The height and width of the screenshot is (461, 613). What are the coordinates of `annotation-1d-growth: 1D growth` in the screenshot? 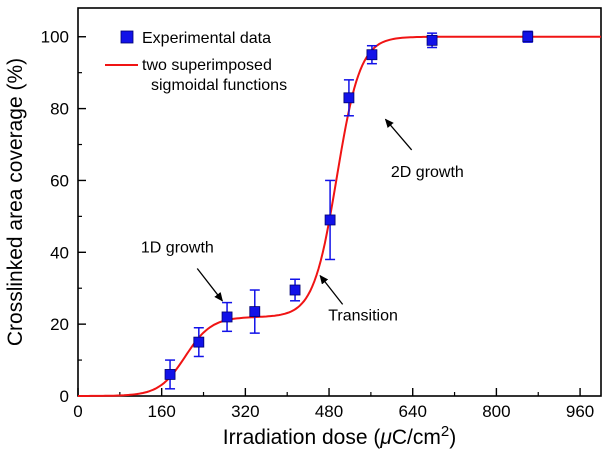 It's located at (182, 270).